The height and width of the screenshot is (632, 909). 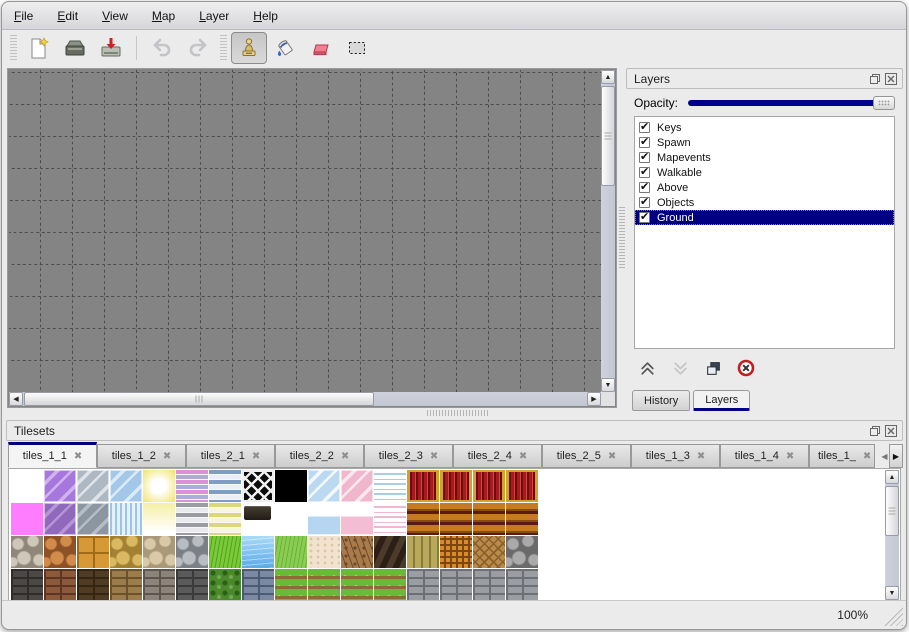 What do you see at coordinates (52, 455) in the screenshot?
I see `tileset-tab-tiles_1_1: tiles_1_1 ✖` at bounding box center [52, 455].